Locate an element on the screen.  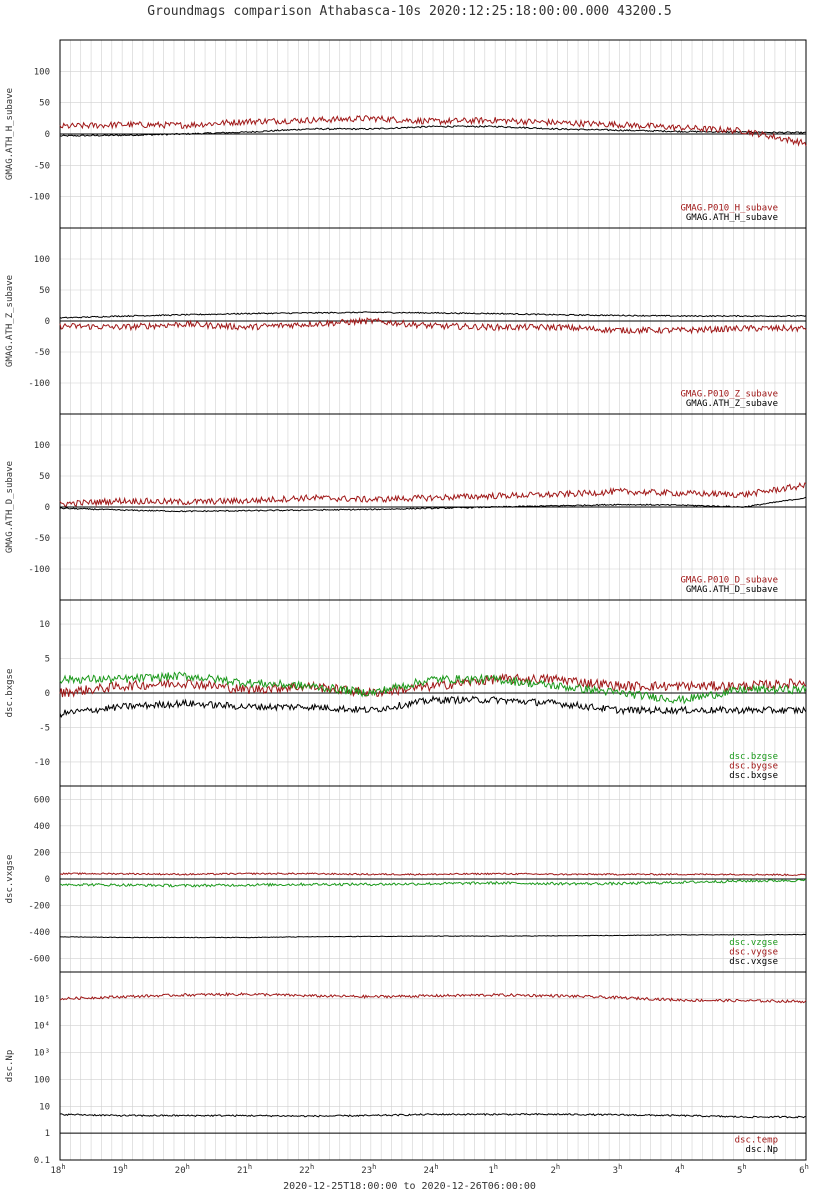
series-line-gmag-p010-d-subave is located at coordinates (433, 494).